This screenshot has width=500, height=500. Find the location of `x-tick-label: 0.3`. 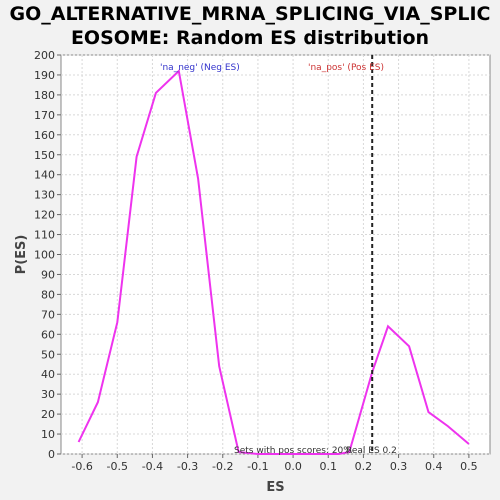

x-tick-label: 0.3 is located at coordinates (399, 466).